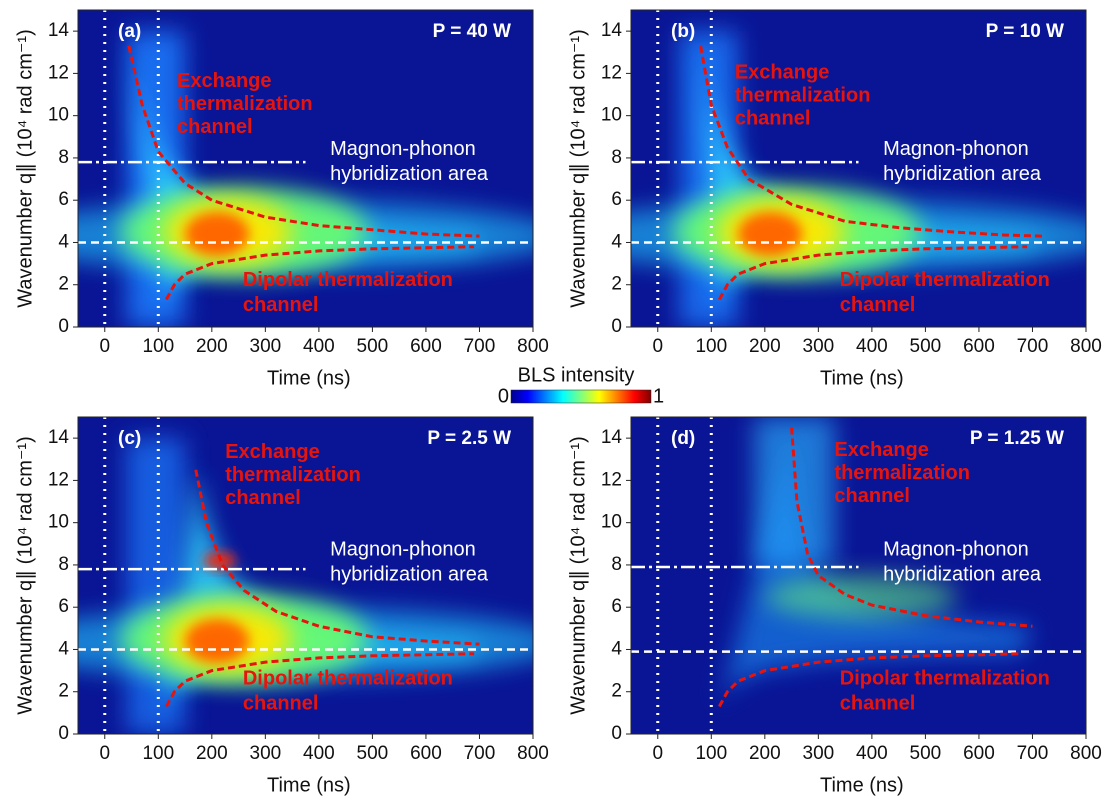 The height and width of the screenshot is (803, 1111). What do you see at coordinates (683, 438) in the screenshot?
I see `panel-label: (d)` at bounding box center [683, 438].